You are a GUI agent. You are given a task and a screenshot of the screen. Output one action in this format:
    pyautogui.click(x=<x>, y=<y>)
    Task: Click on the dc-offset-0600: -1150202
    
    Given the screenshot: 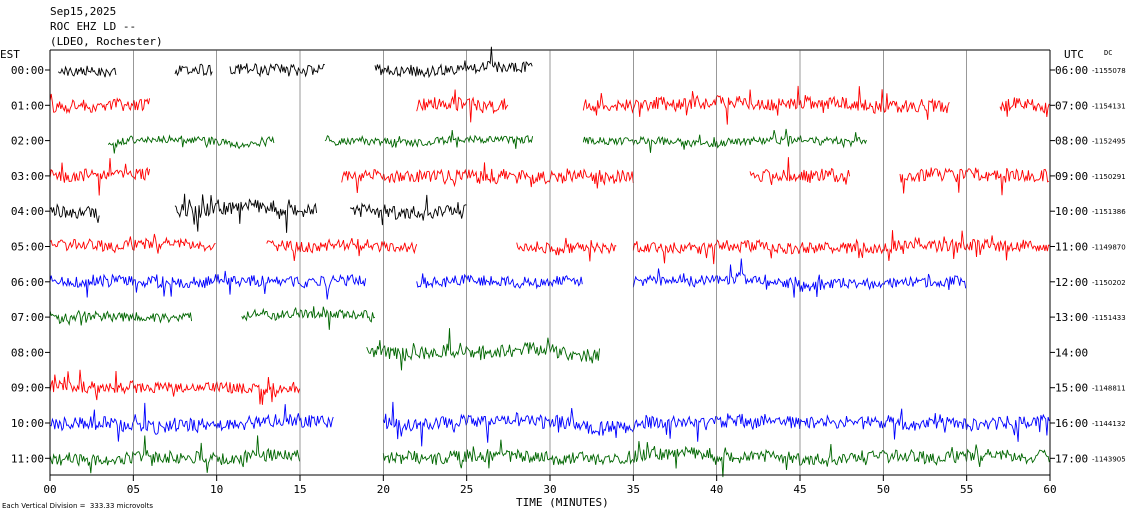 What is the action you would take?
    pyautogui.click(x=1109, y=283)
    